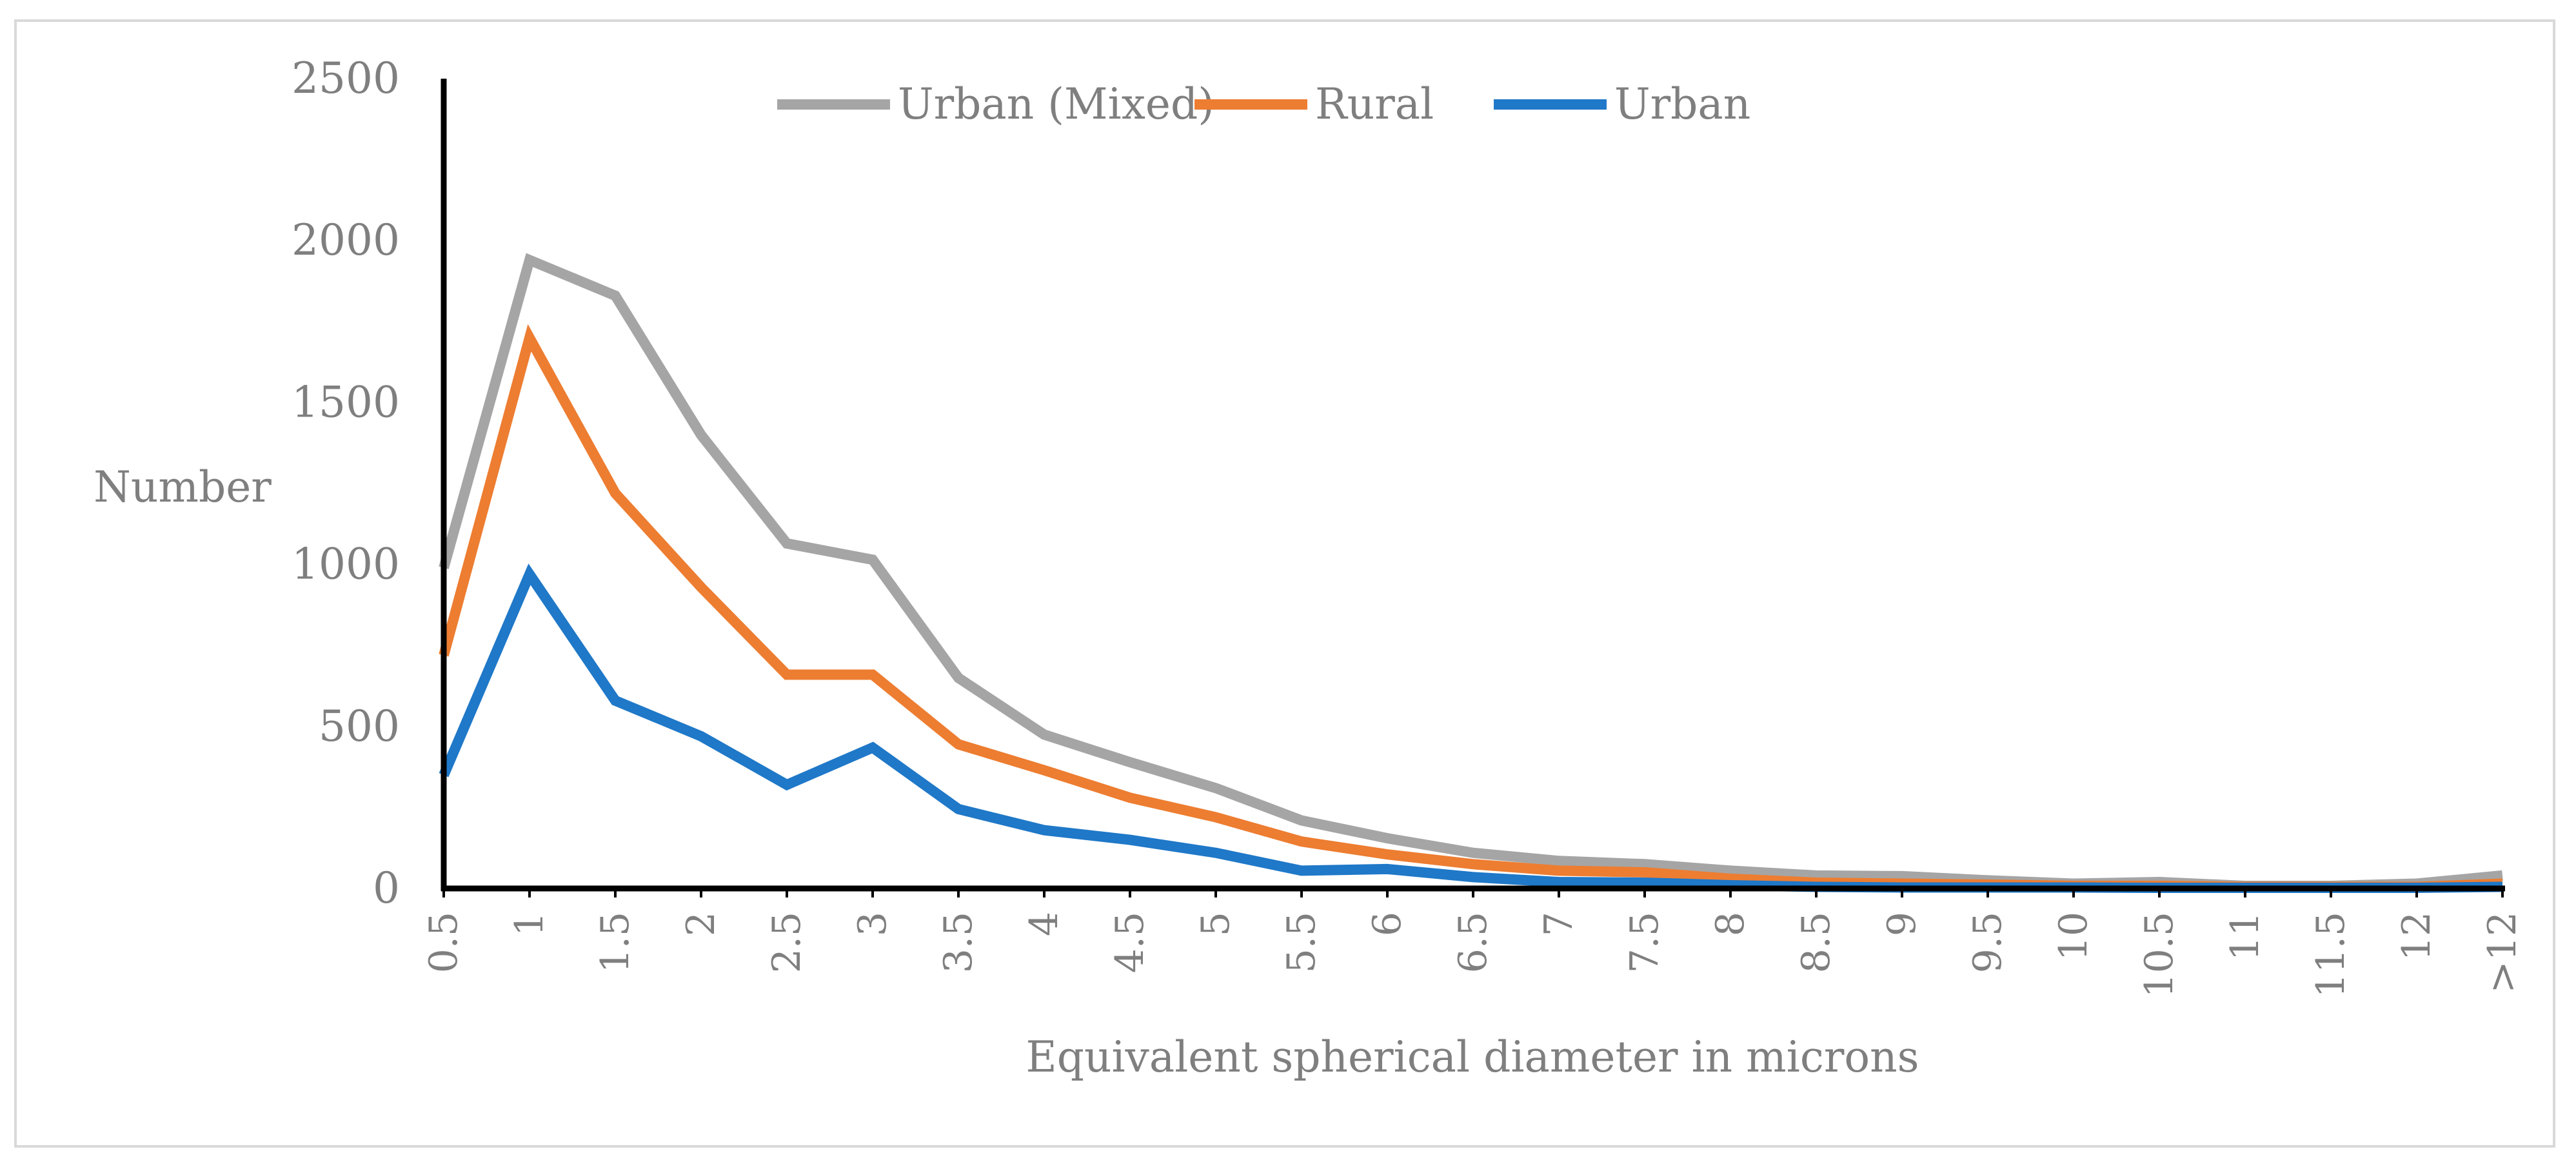 The width and height of the screenshot is (2576, 1167). Describe the element at coordinates (2502, 953) in the screenshot. I see `x-tick-label: >12` at that location.